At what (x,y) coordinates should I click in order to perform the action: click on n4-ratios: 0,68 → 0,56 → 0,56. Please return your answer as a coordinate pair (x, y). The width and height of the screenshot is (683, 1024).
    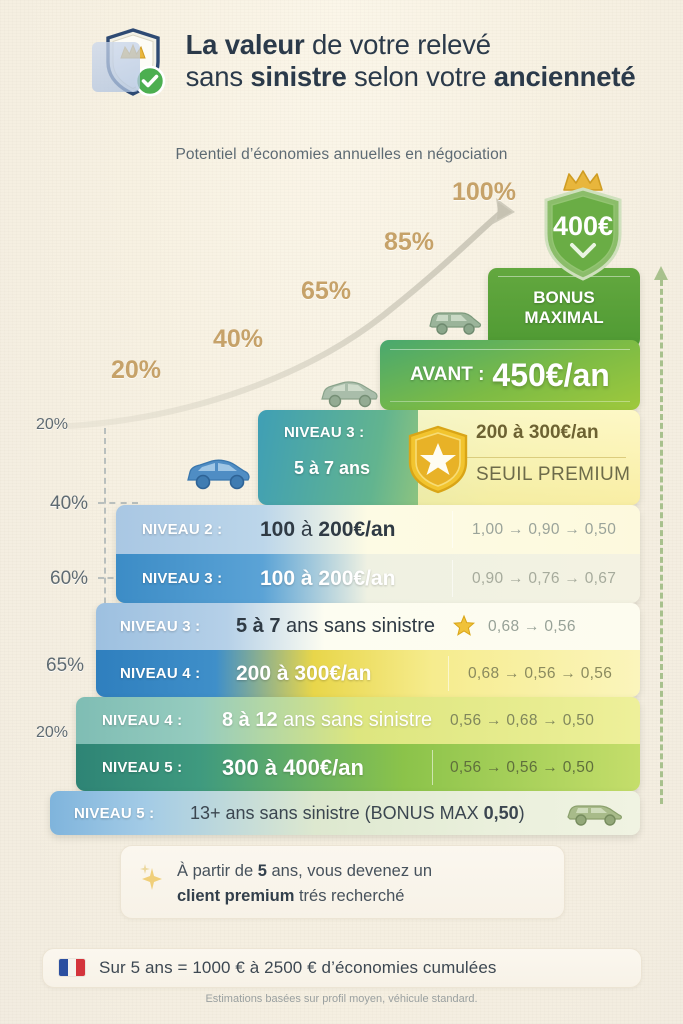
    Looking at the image, I should click on (540, 673).